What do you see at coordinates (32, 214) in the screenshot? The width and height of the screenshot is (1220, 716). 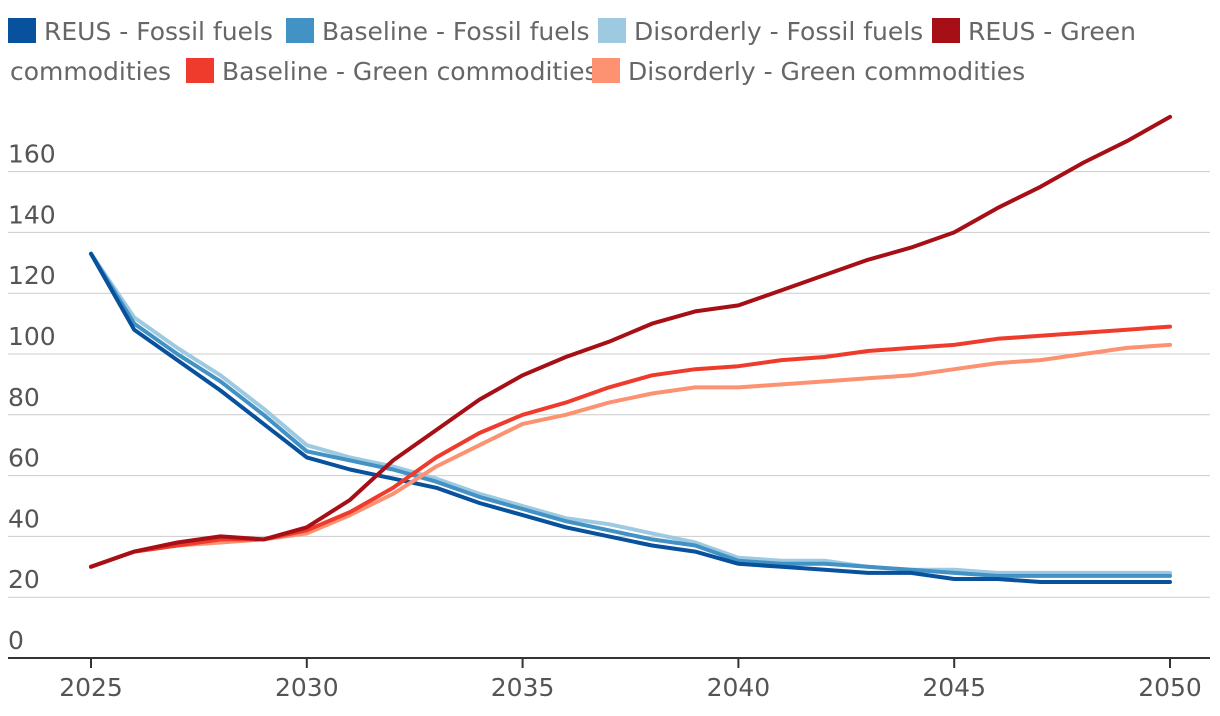 I see `y-tick-label-140: 140` at bounding box center [32, 214].